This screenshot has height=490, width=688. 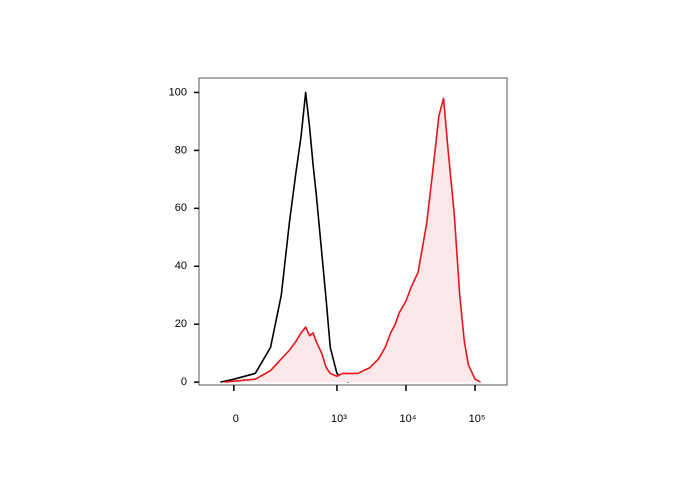 What do you see at coordinates (285, 237) in the screenshot?
I see `histogram-line` at bounding box center [285, 237].